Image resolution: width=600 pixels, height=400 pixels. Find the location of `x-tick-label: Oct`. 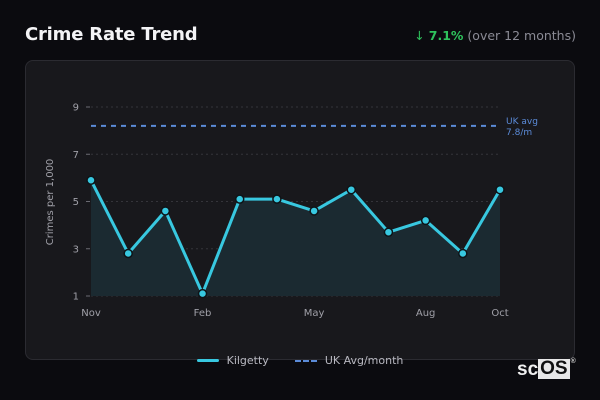

x-tick-label: Oct is located at coordinates (499, 313).